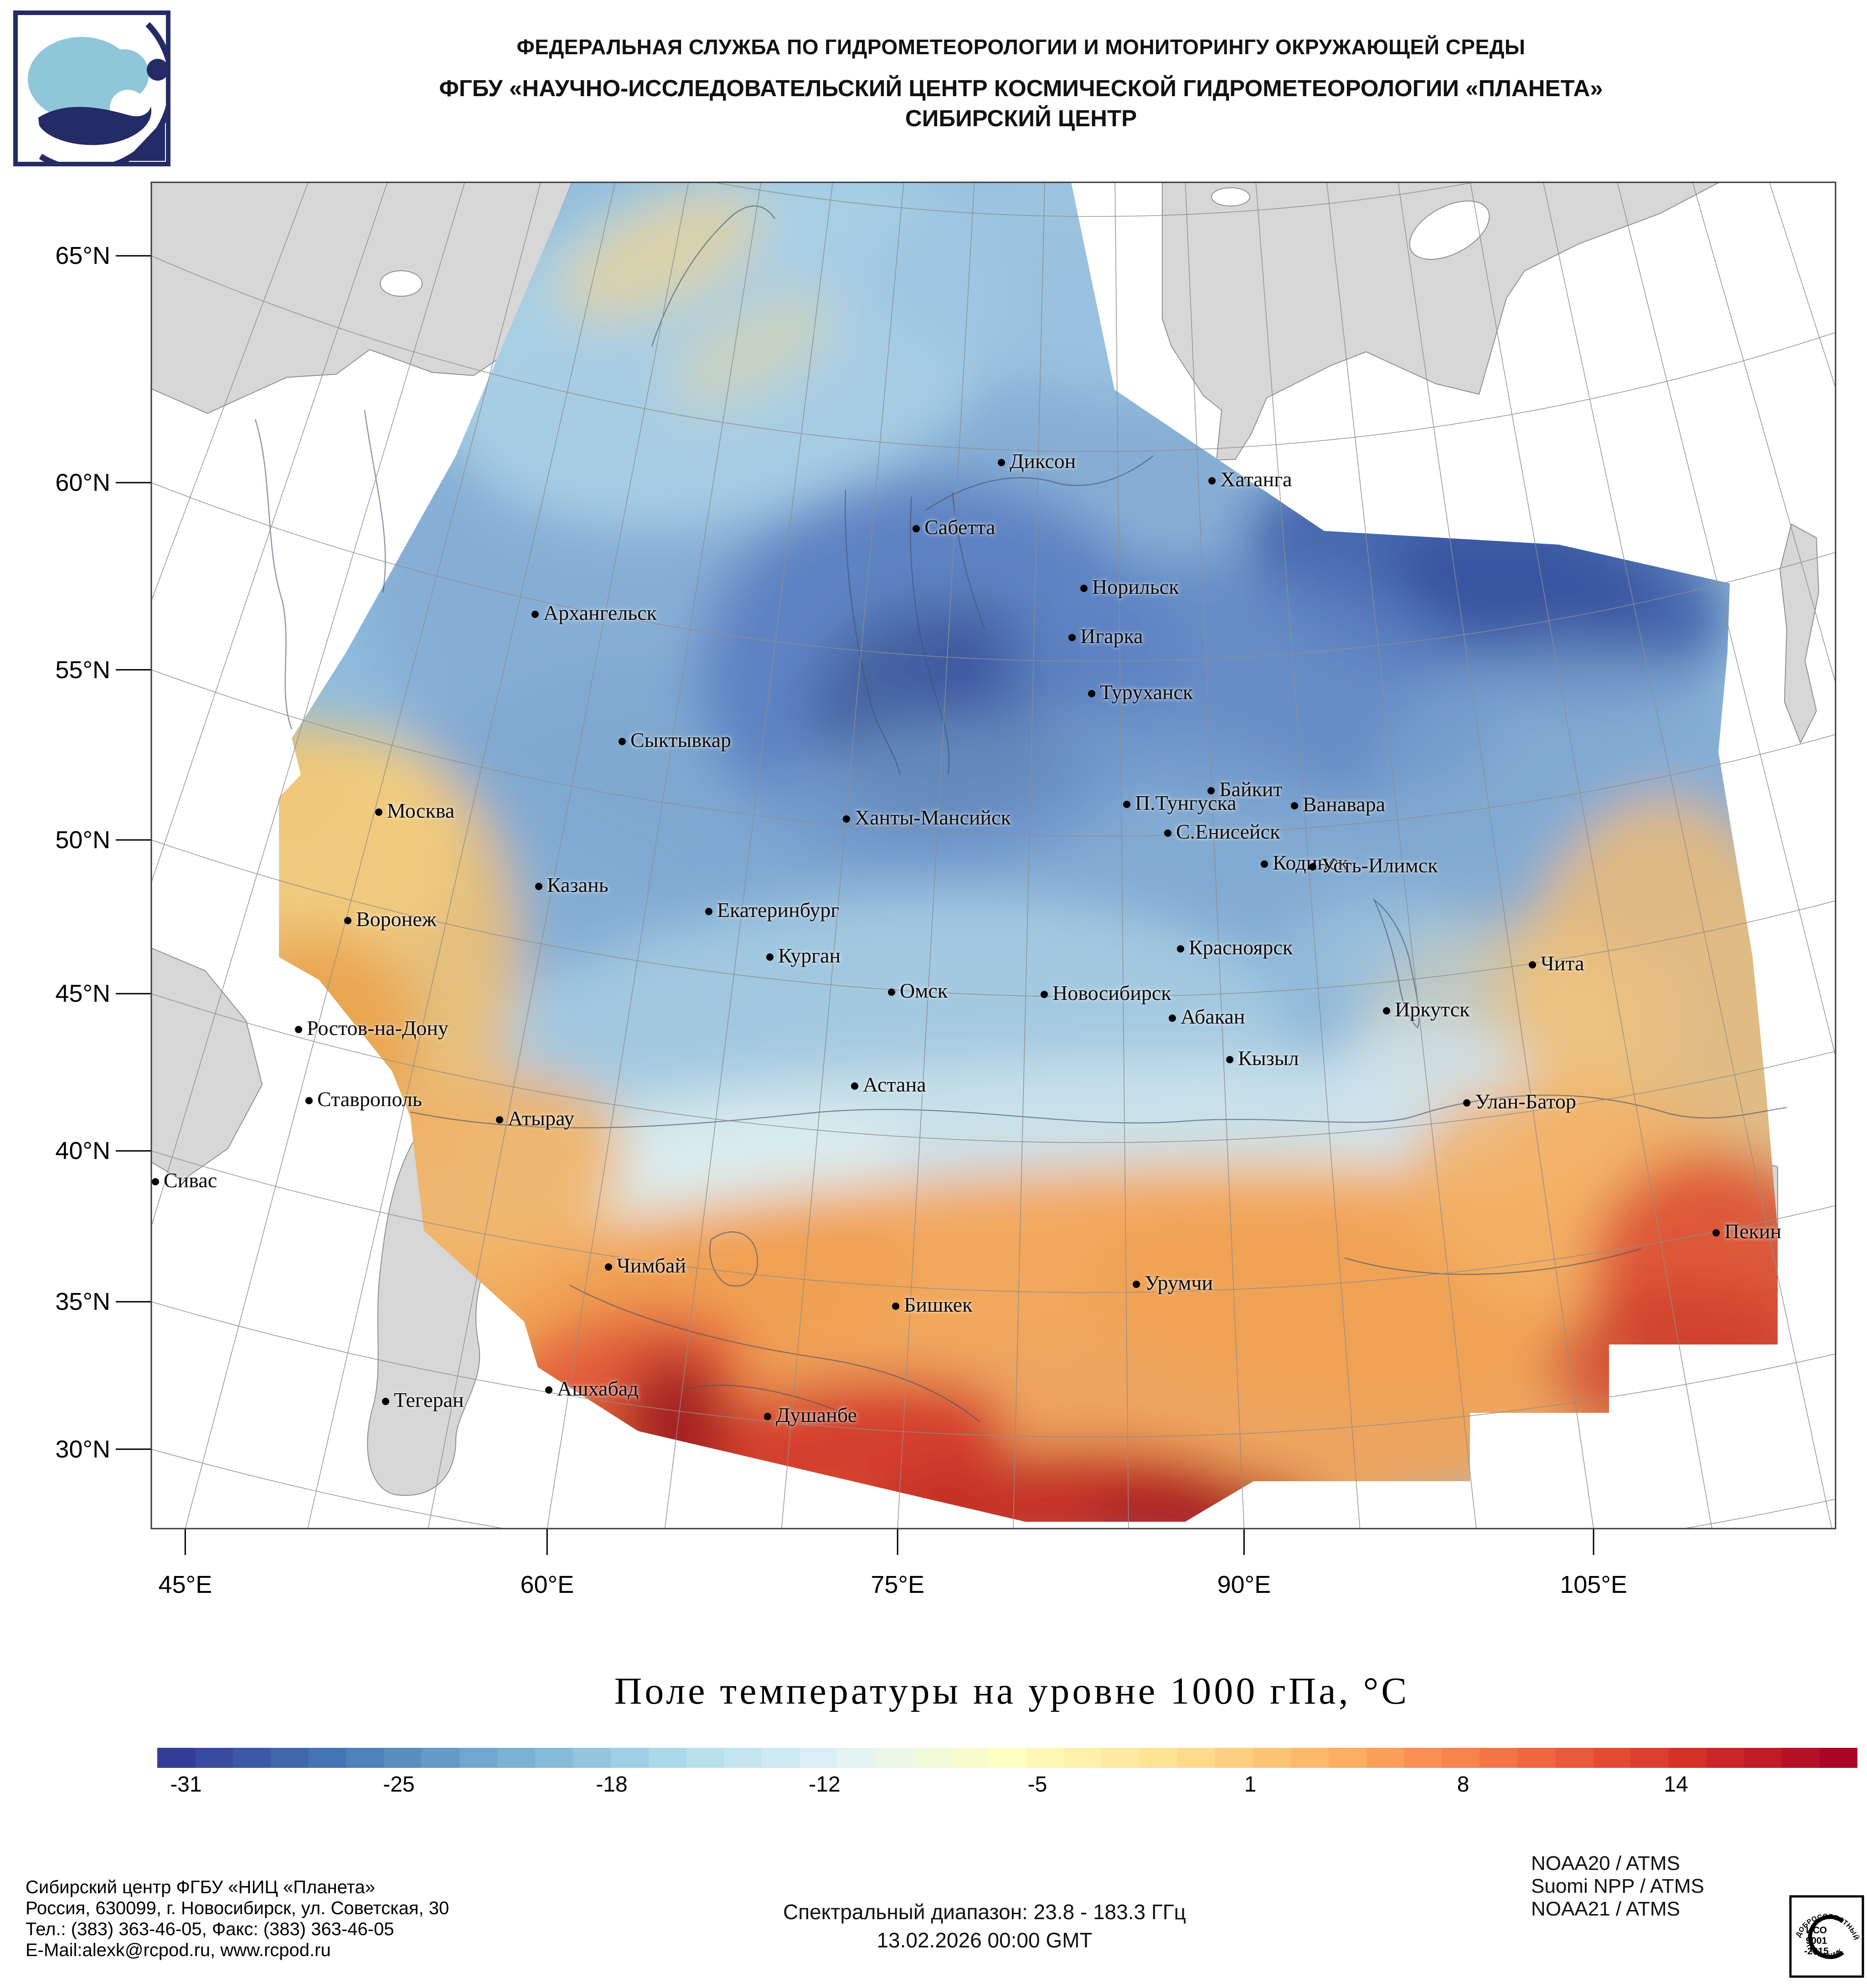  Describe the element at coordinates (547, 1585) in the screenshot. I see `lon-label: 60°E` at that location.